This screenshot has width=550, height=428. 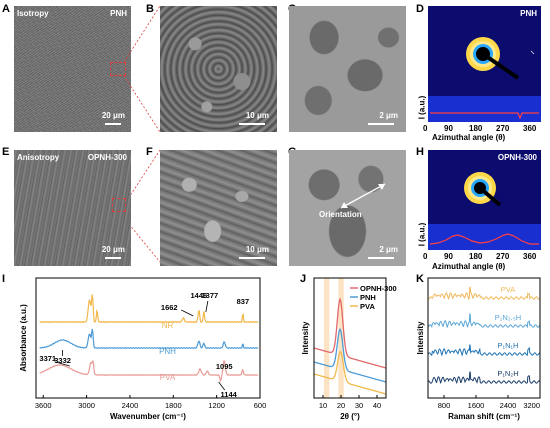 I want to click on tick-label: 90, so click(x=448, y=256).